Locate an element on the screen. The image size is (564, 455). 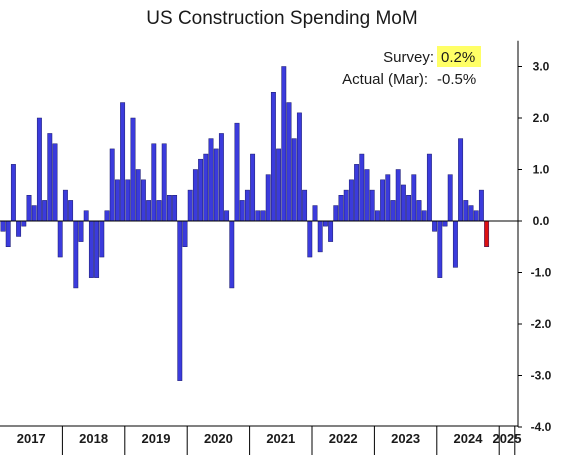
y-tick-label: -2.0 is located at coordinates (541, 324).